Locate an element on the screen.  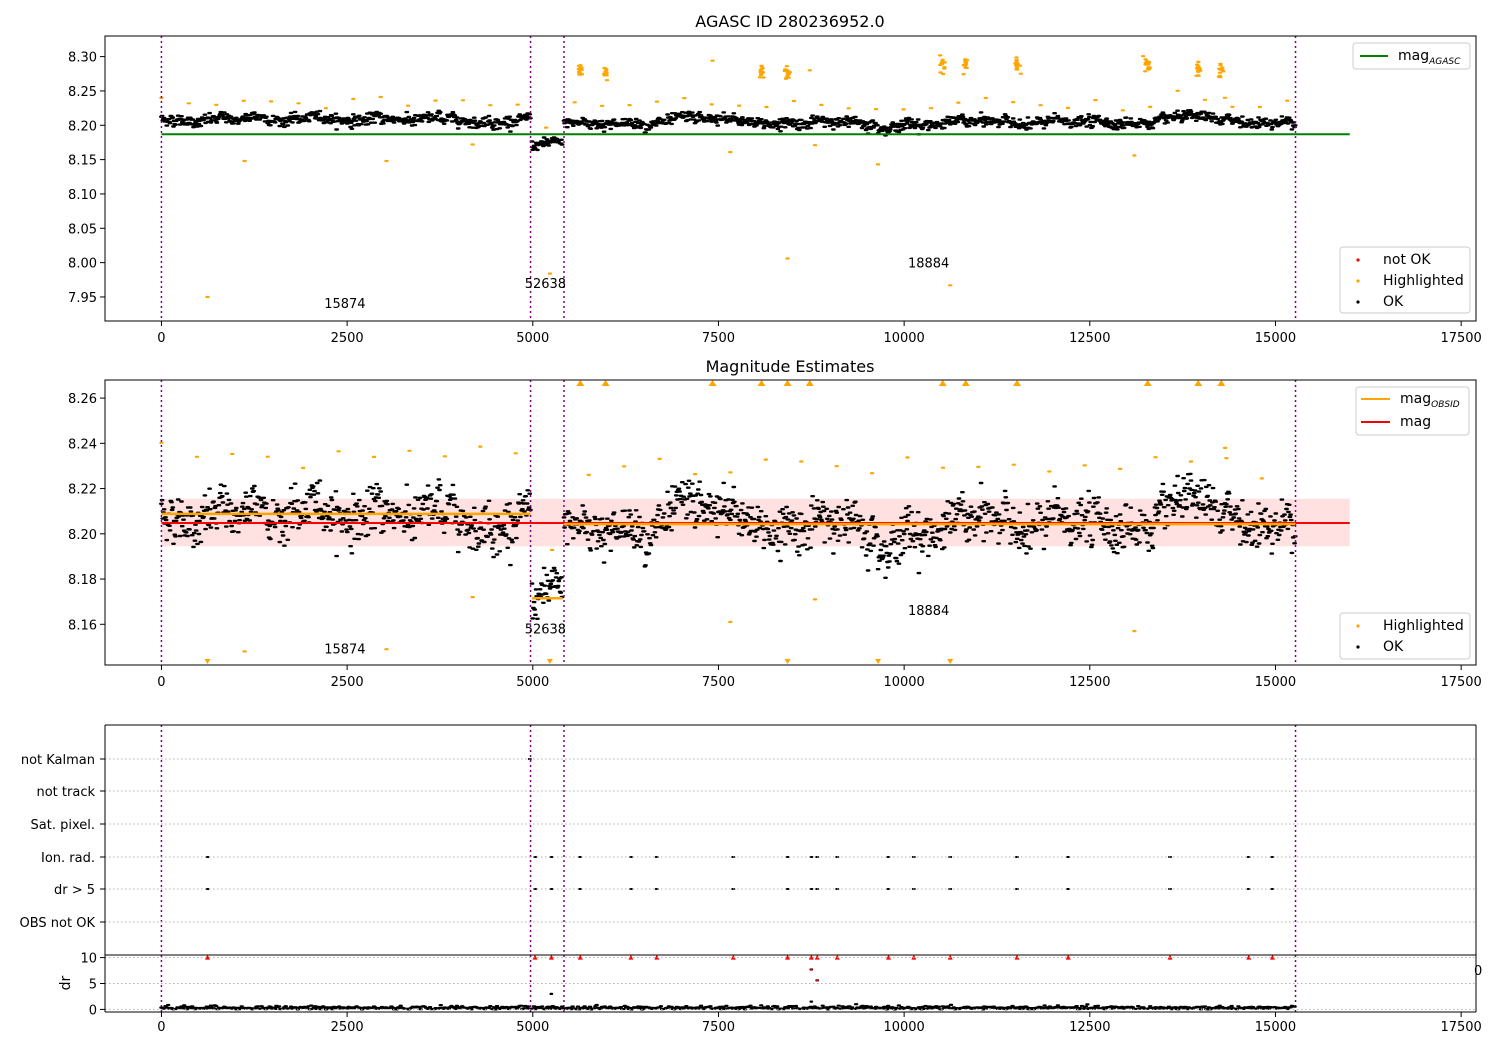
flag-category-label: not Kalman is located at coordinates (58, 760).